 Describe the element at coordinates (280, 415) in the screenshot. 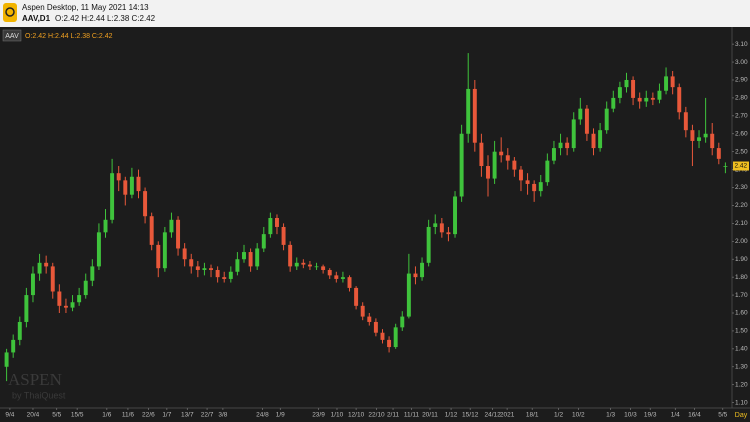

I see `x-tick-label: 1/9` at that location.